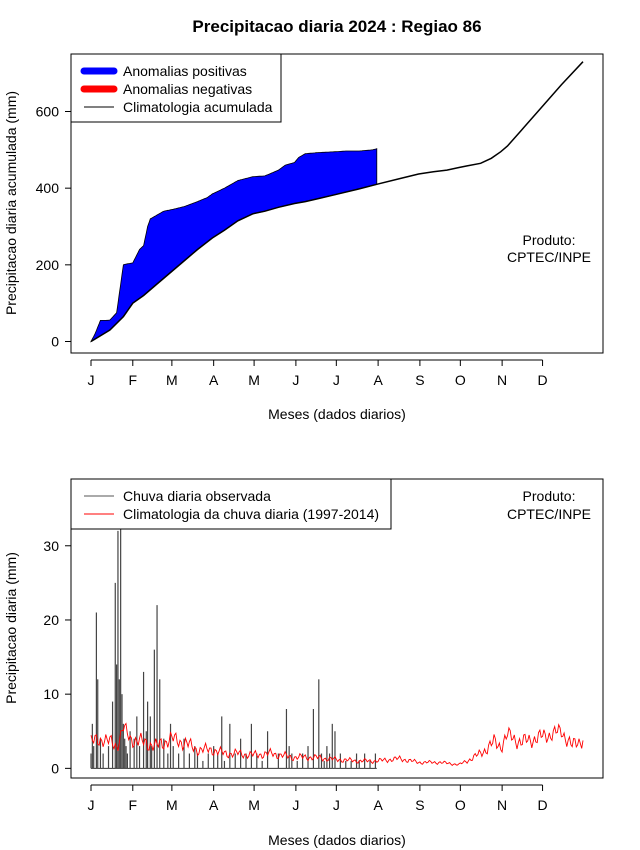 The width and height of the screenshot is (640, 850). What do you see at coordinates (11, 628) in the screenshot?
I see `y-axis-title: Precipitacao diaria (mm)` at bounding box center [11, 628].